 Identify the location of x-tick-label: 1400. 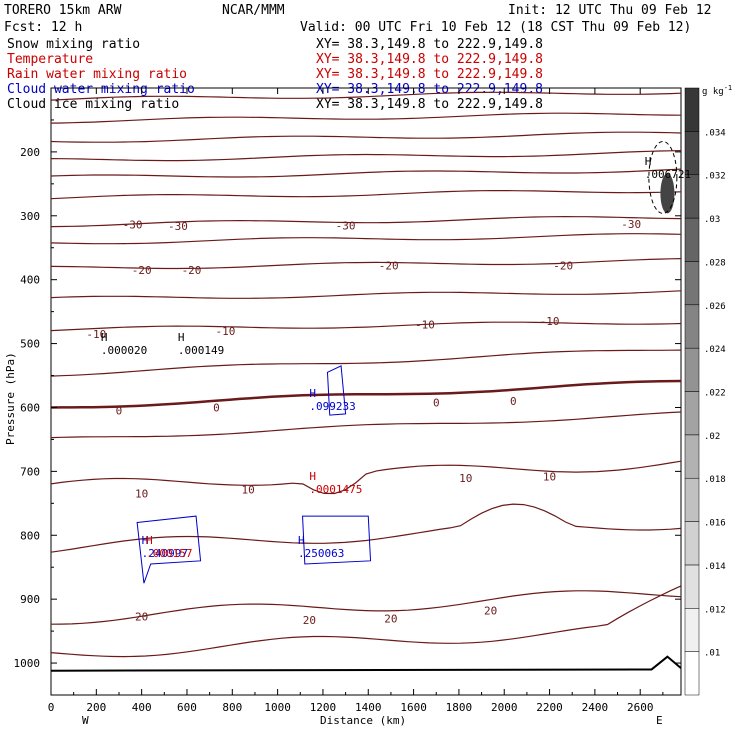
(368, 707).